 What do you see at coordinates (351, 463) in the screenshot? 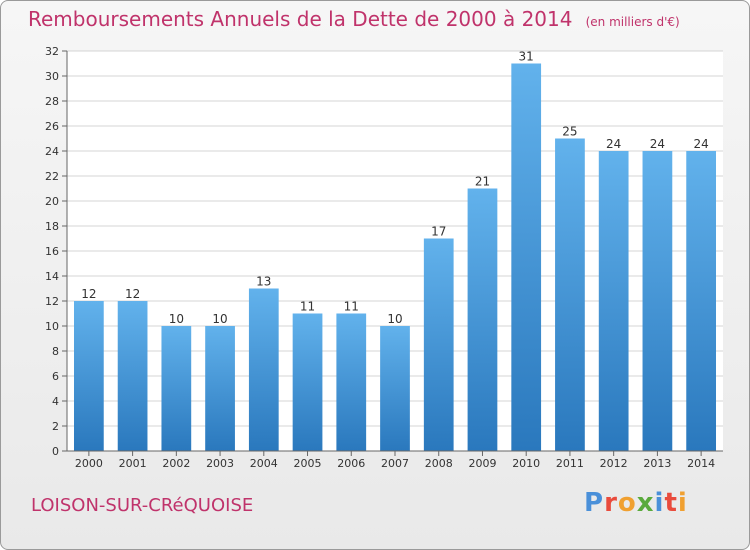
I see `x-tick-label-2006: 2006` at bounding box center [351, 463].